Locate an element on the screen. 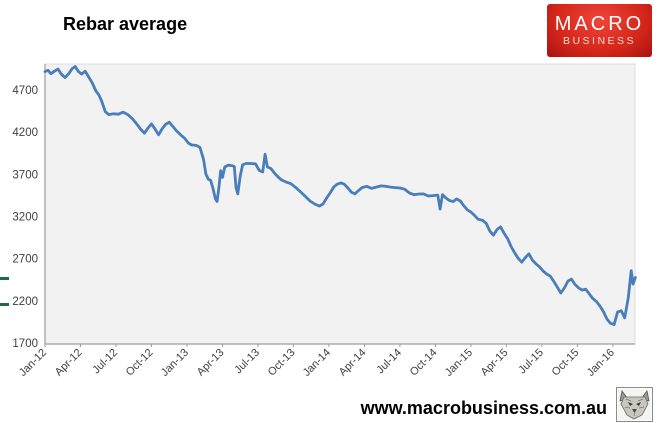 The width and height of the screenshot is (658, 423). x-tick-label: Oct-13 is located at coordinates (282, 363).